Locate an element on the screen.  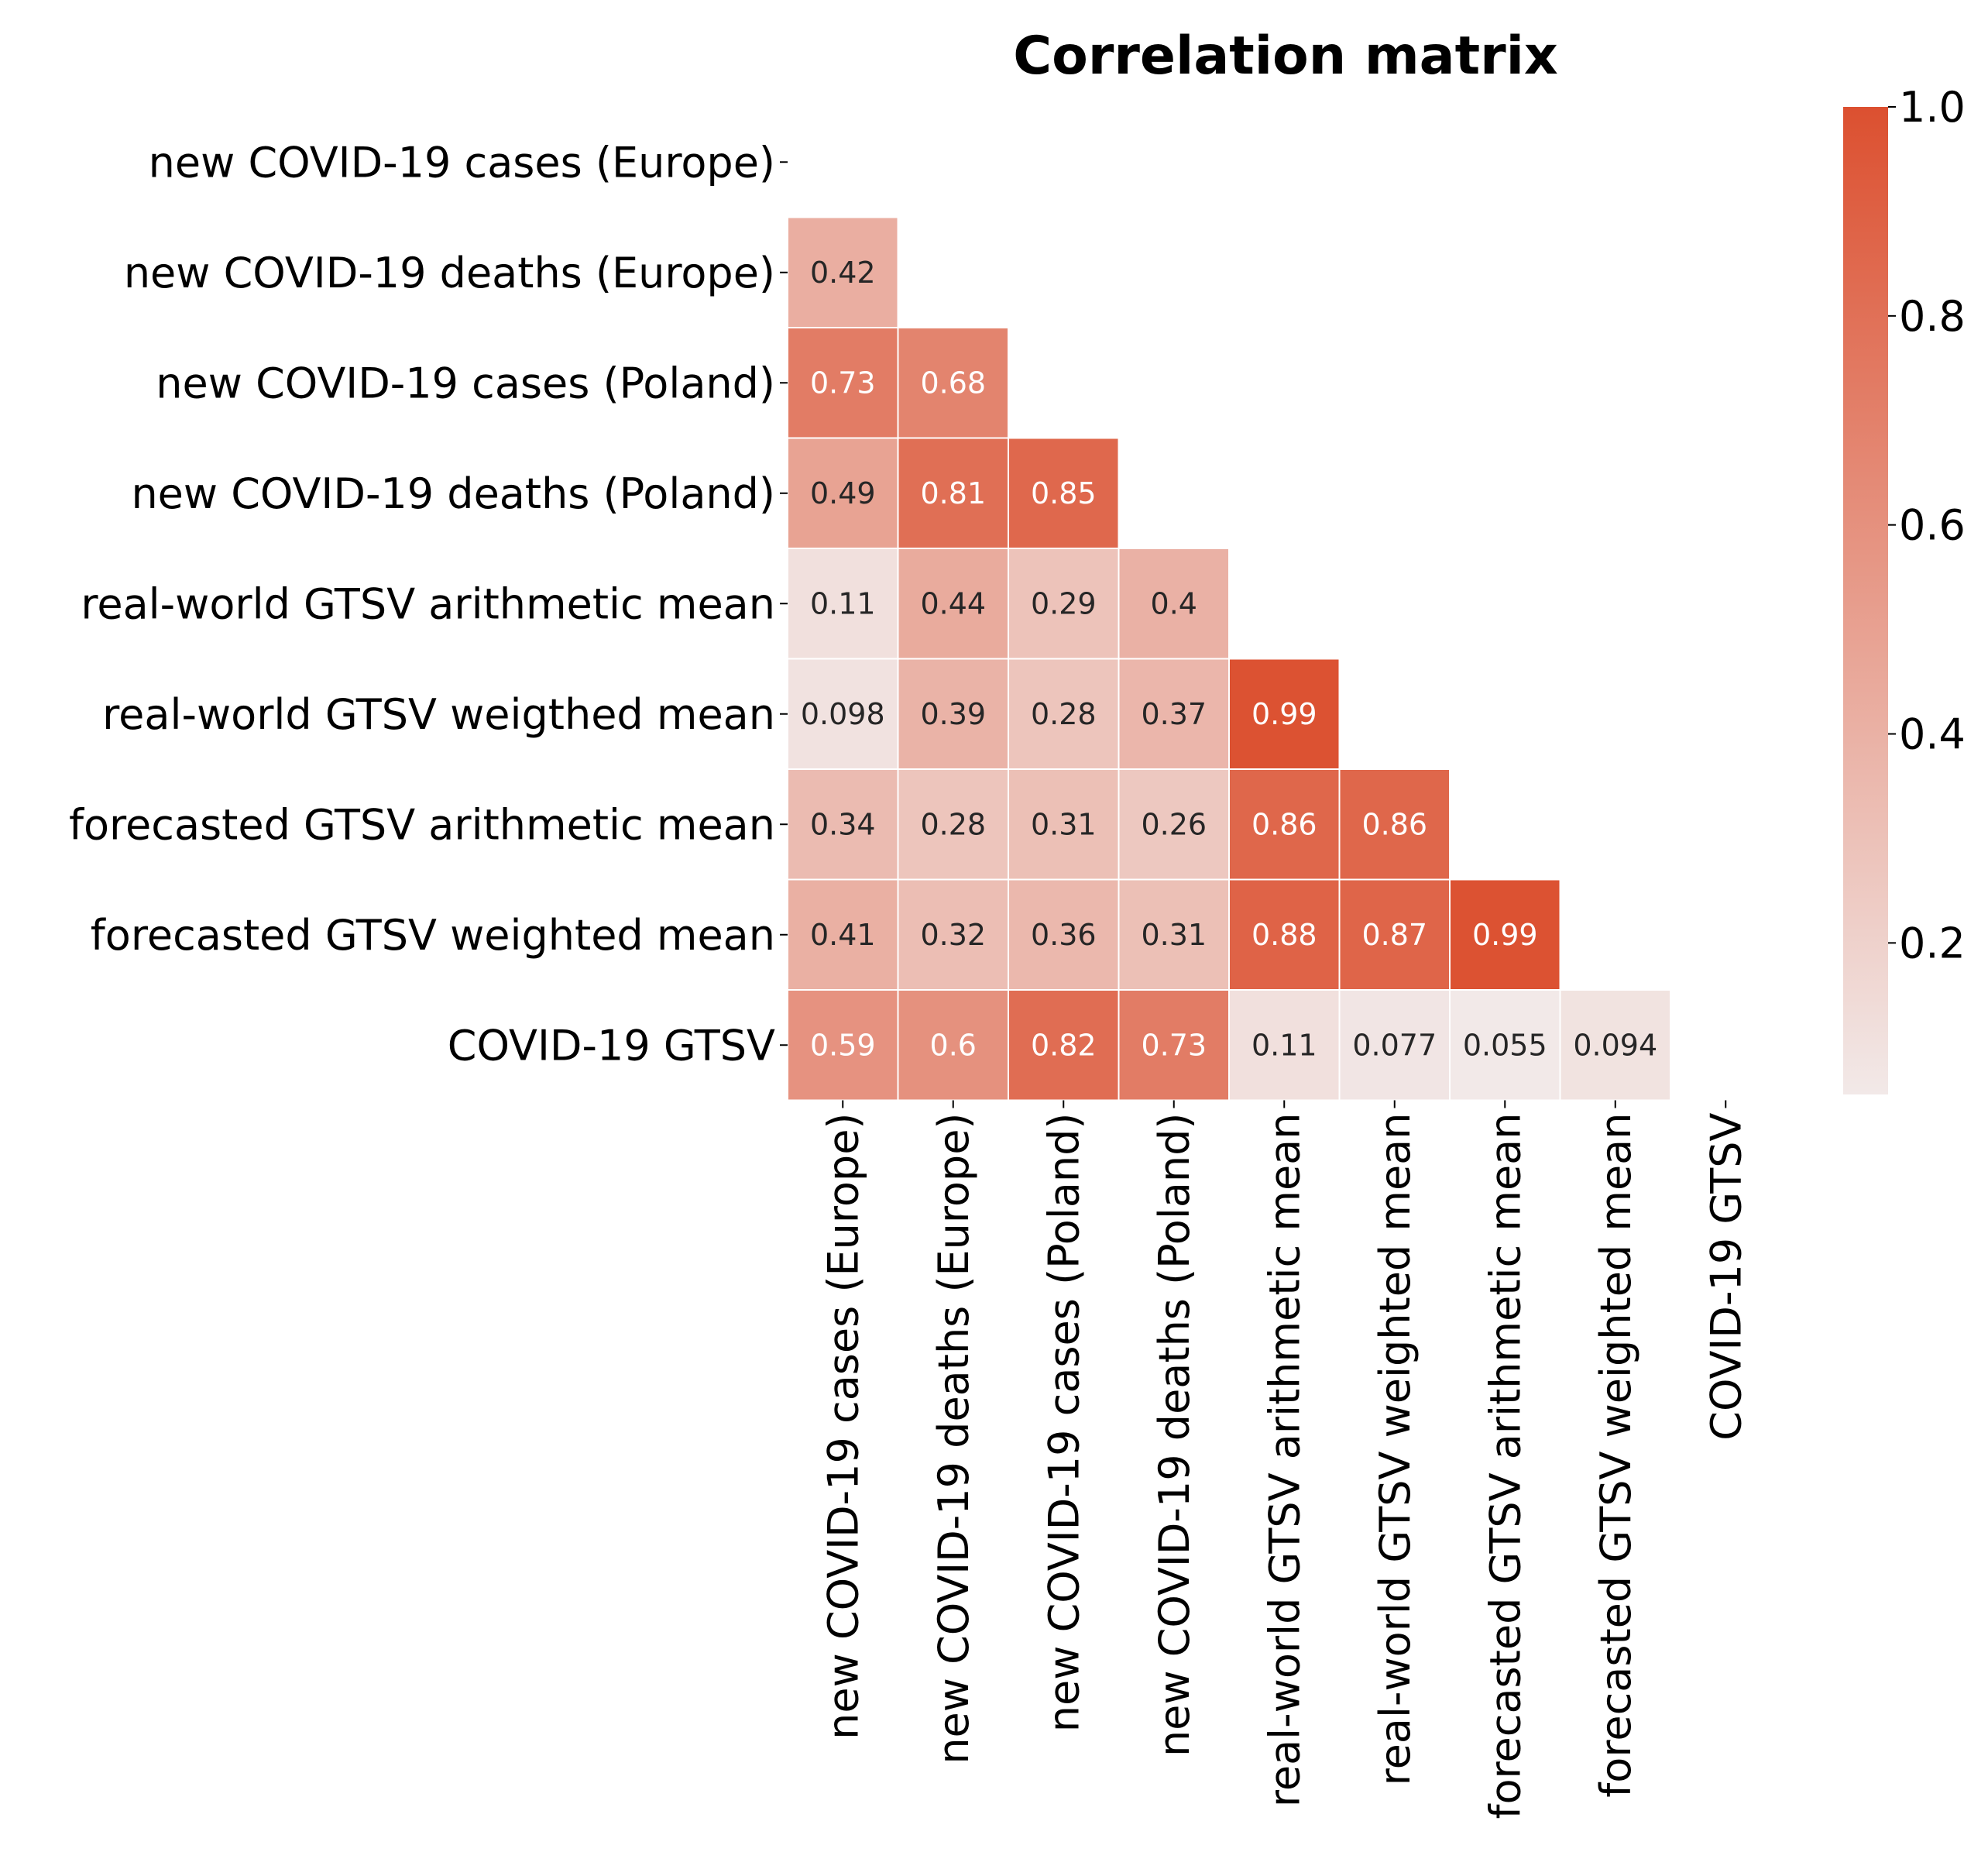
y-axis-label: real-world GTSV arithmetic mean is located at coordinates (428, 603).